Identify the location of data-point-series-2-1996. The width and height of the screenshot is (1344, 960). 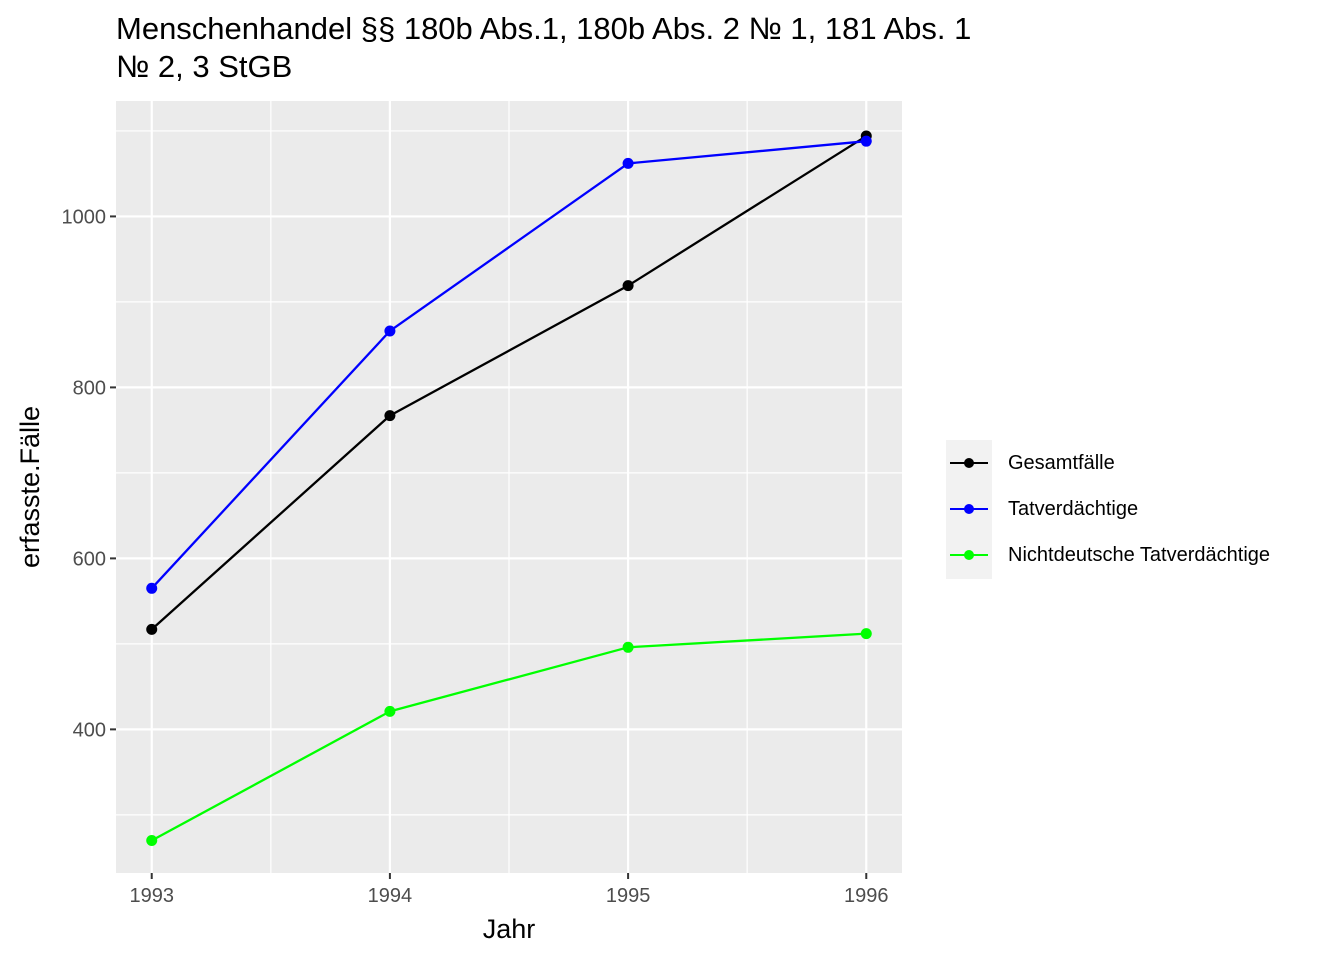
(866, 634).